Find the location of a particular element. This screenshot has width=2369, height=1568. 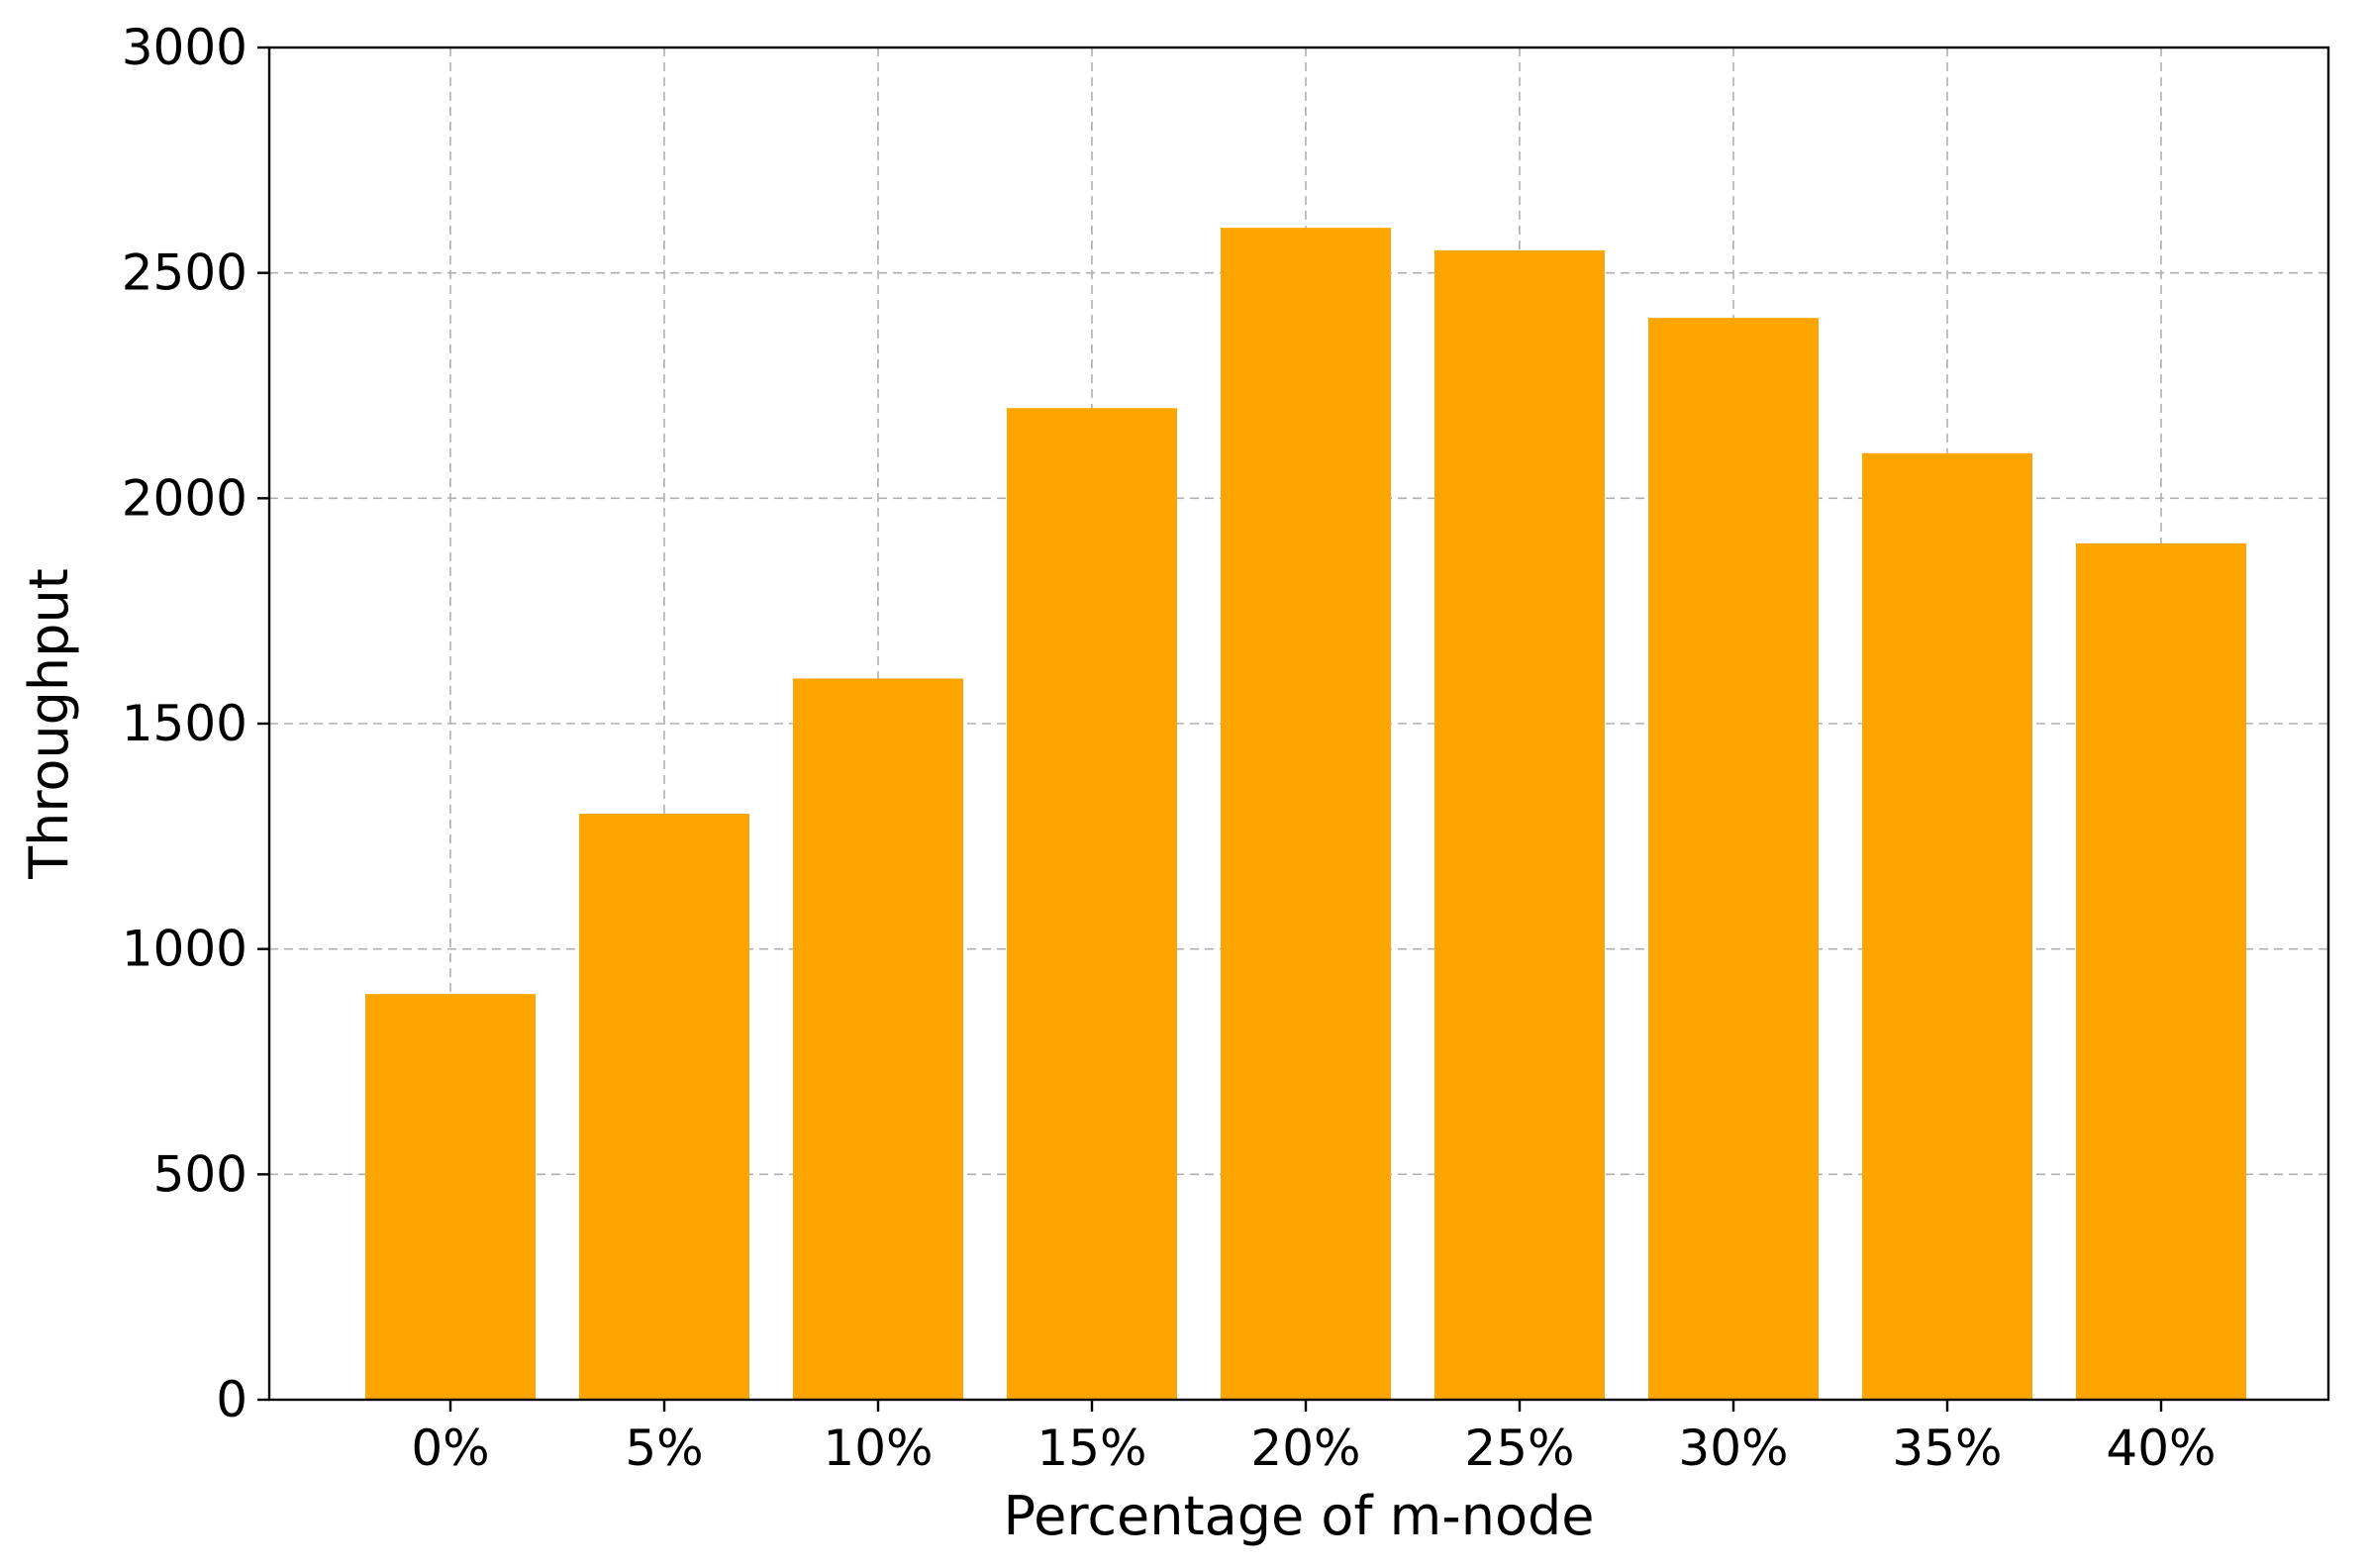

bar-40pct is located at coordinates (2161, 971).